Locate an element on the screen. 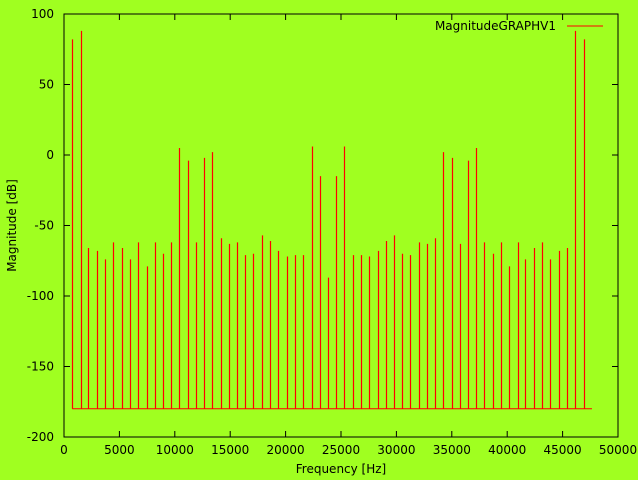 The width and height of the screenshot is (638, 480). x-tick-label: 15000 is located at coordinates (230, 450).